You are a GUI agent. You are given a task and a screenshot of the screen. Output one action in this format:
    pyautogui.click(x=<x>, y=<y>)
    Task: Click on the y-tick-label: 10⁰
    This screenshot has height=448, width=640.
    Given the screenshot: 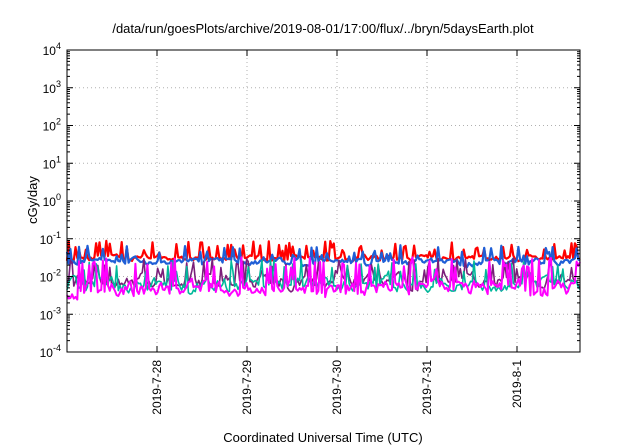 What is the action you would take?
    pyautogui.click(x=52, y=200)
    